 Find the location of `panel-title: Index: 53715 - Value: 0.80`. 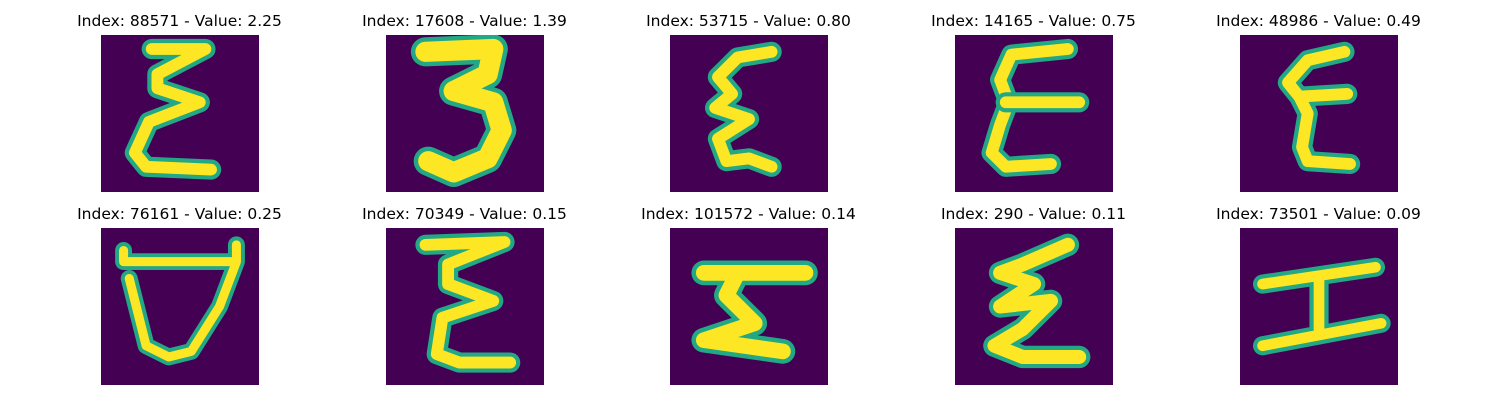

panel-title: Index: 53715 - Value: 0.80 is located at coordinates (748, 21).